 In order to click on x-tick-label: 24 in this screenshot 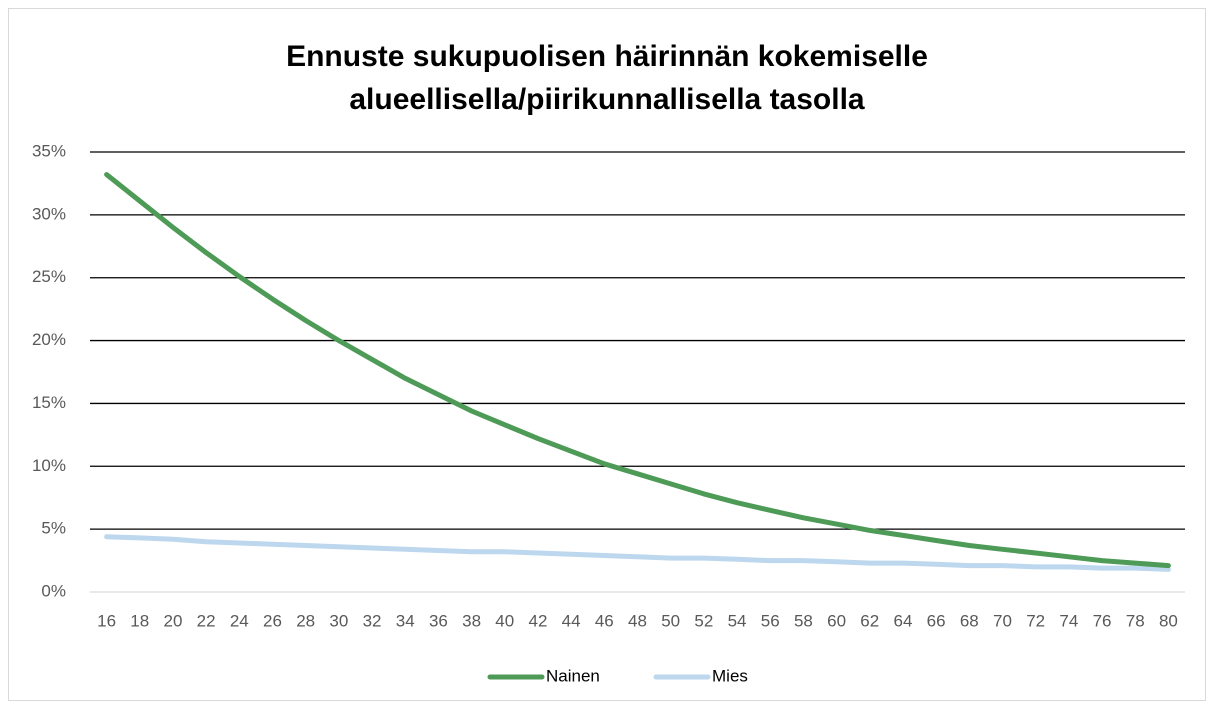, I will do `click(239, 620)`.